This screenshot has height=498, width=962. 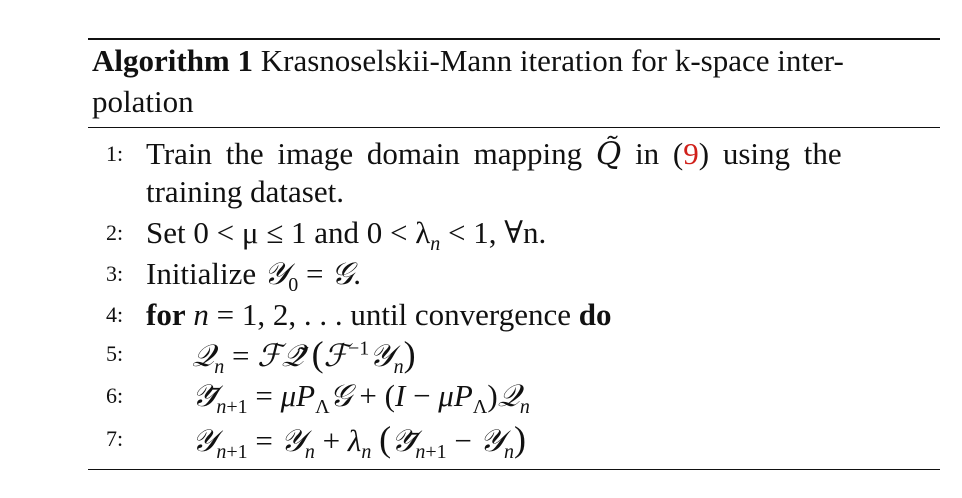 What do you see at coordinates (361, 398) in the screenshot?
I see `step-body: 𝒴̄n+1 = μPΛ𝒢 + (I − μPΛ)𝒬n` at bounding box center [361, 398].